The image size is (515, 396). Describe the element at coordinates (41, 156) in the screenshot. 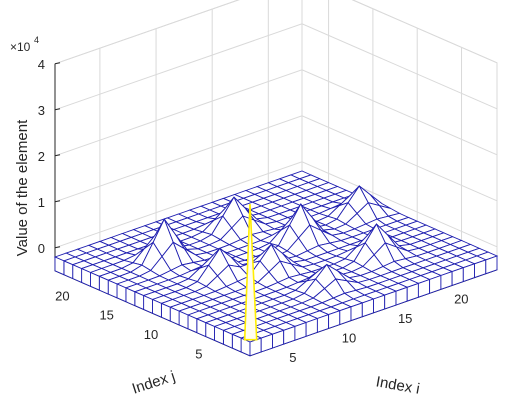

I see `z-tick-label: 2` at that location.